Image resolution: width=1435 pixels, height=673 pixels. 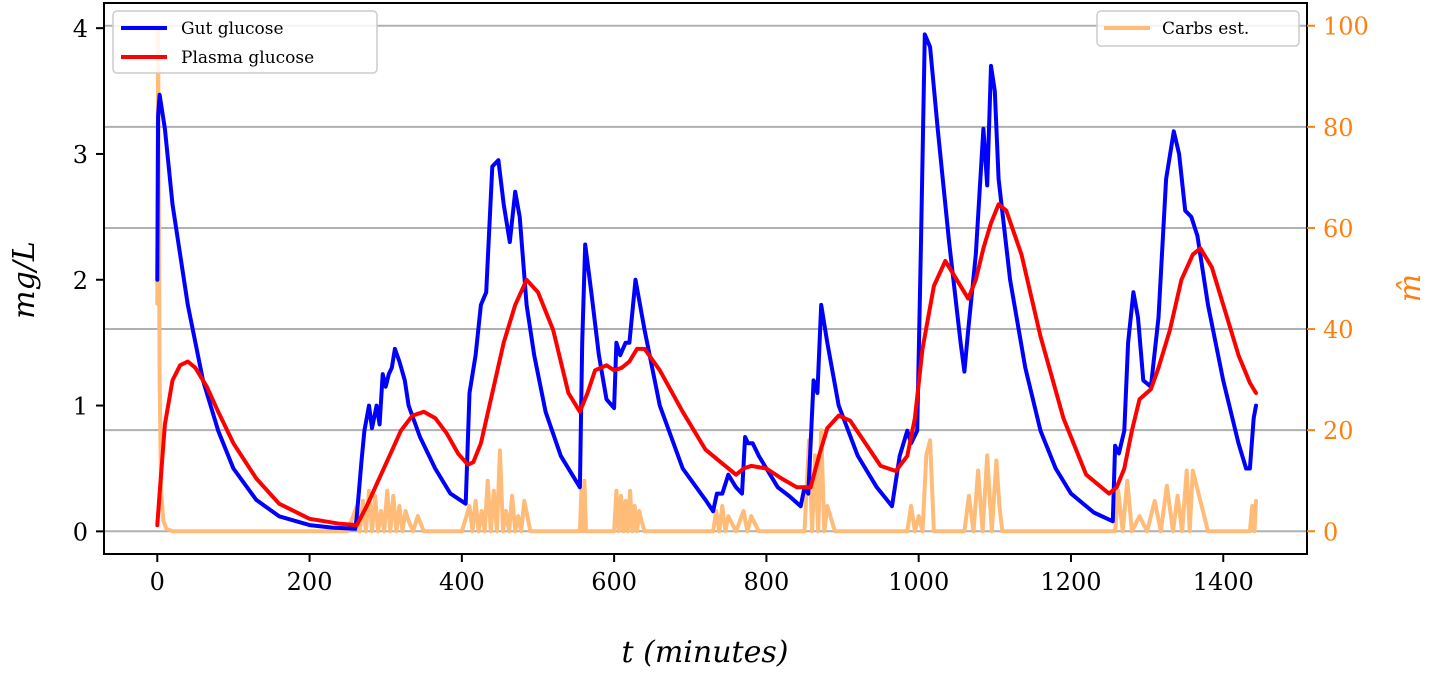 What do you see at coordinates (1205, 29) in the screenshot?
I see `legend-label-carbs: Carbs est.` at bounding box center [1205, 29].